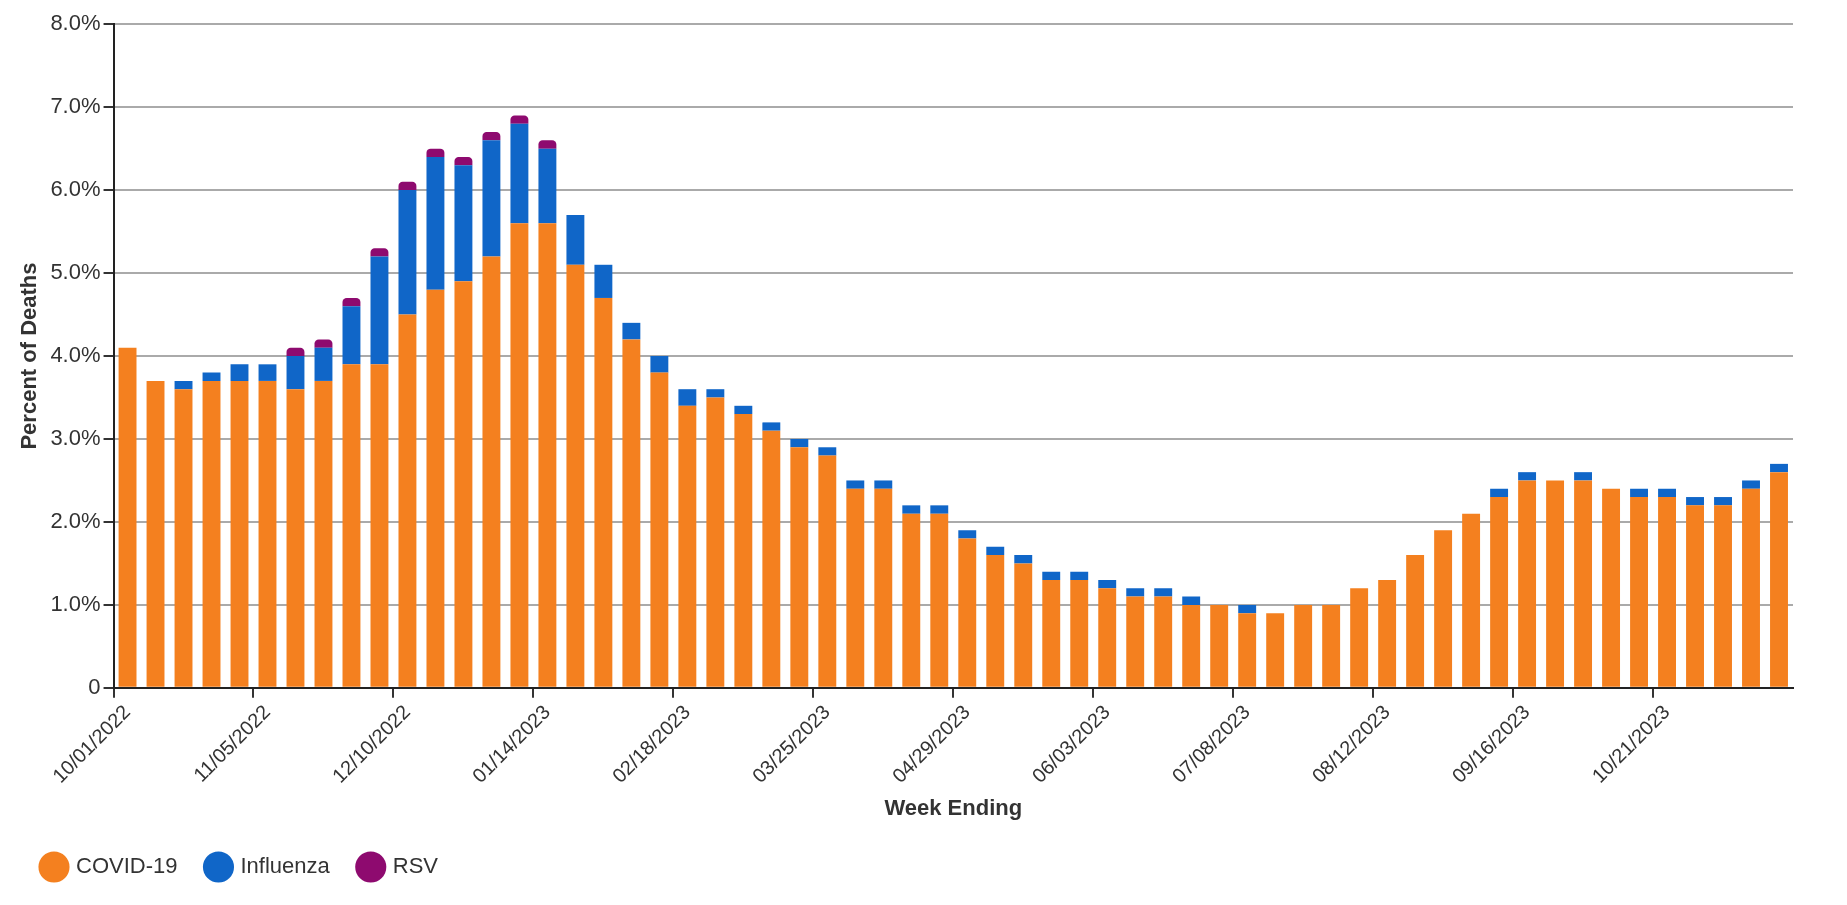  Describe the element at coordinates (75, 189) in the screenshot. I see `y-tick-label: 6.0%` at that location.